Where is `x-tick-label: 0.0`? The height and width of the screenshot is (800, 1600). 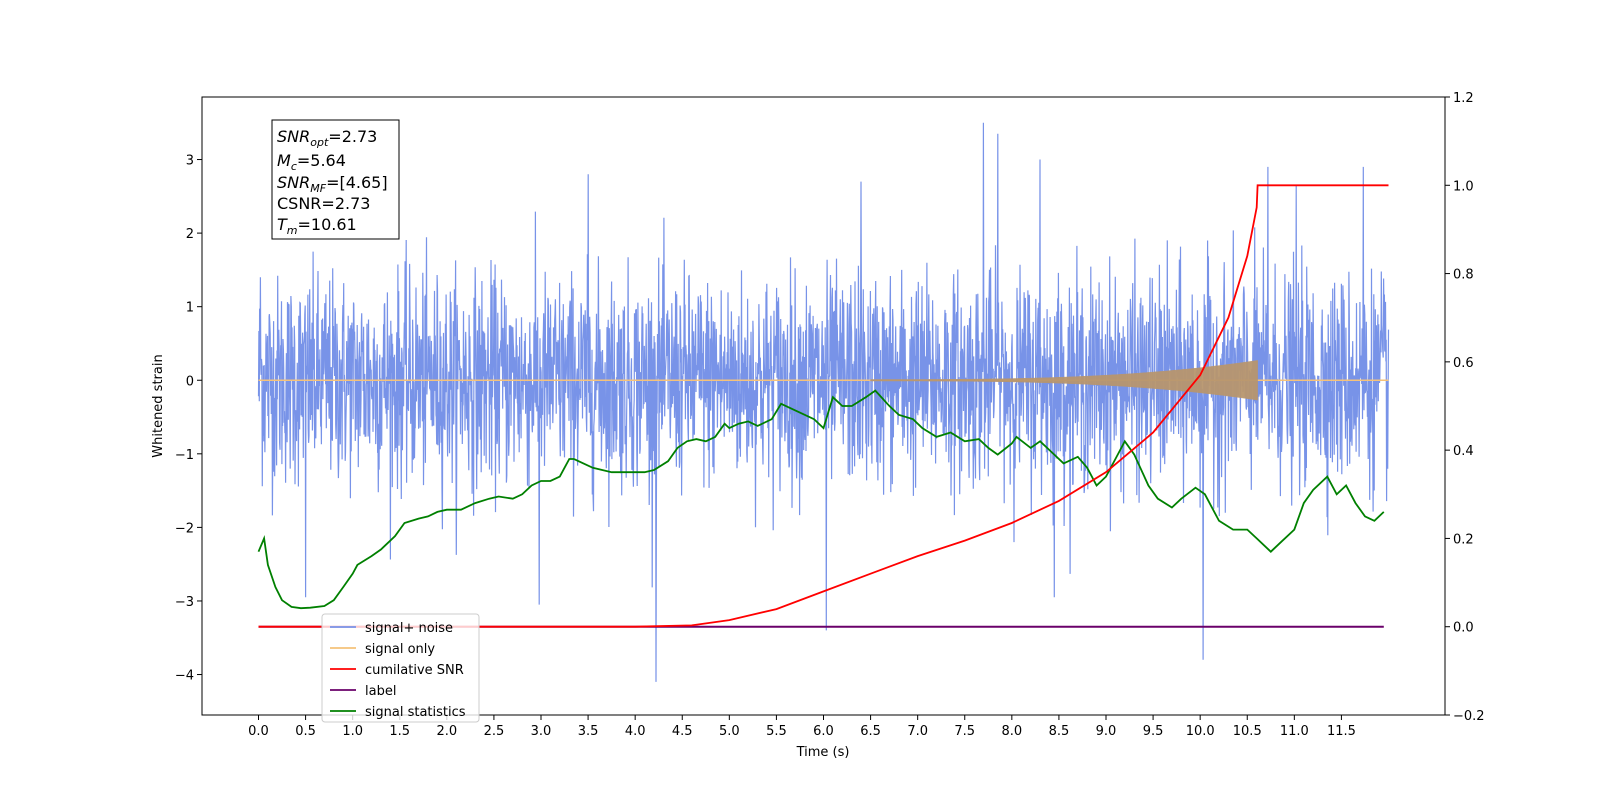 x-tick-label: 0.0 is located at coordinates (258, 731).